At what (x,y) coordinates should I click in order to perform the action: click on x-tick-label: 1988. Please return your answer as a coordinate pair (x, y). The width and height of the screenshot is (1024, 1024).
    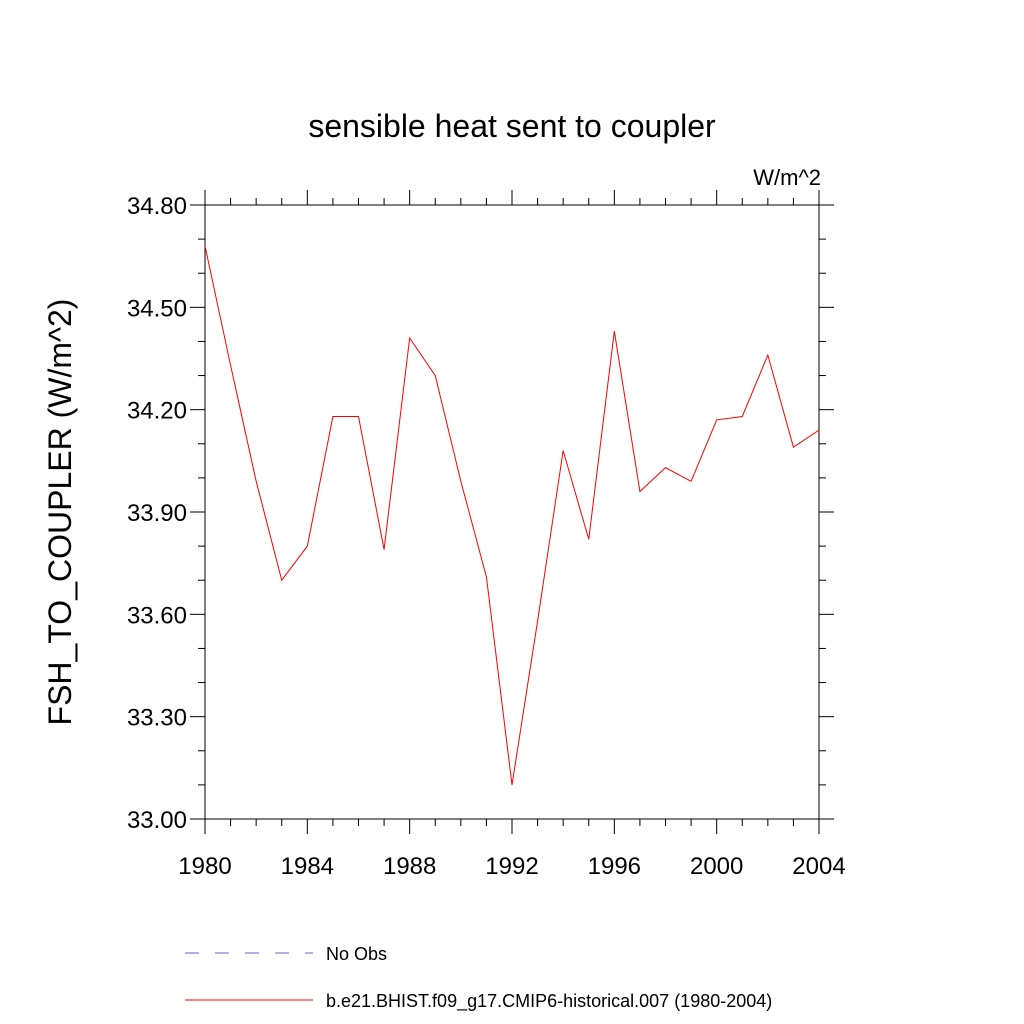
    Looking at the image, I should click on (409, 866).